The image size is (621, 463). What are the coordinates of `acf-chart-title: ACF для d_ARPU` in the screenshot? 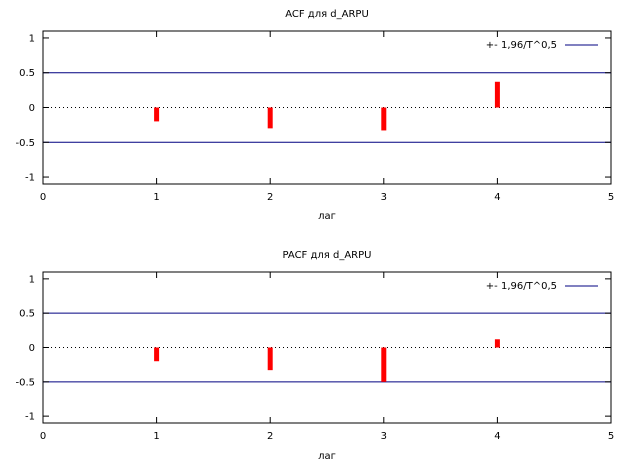 It's located at (327, 14).